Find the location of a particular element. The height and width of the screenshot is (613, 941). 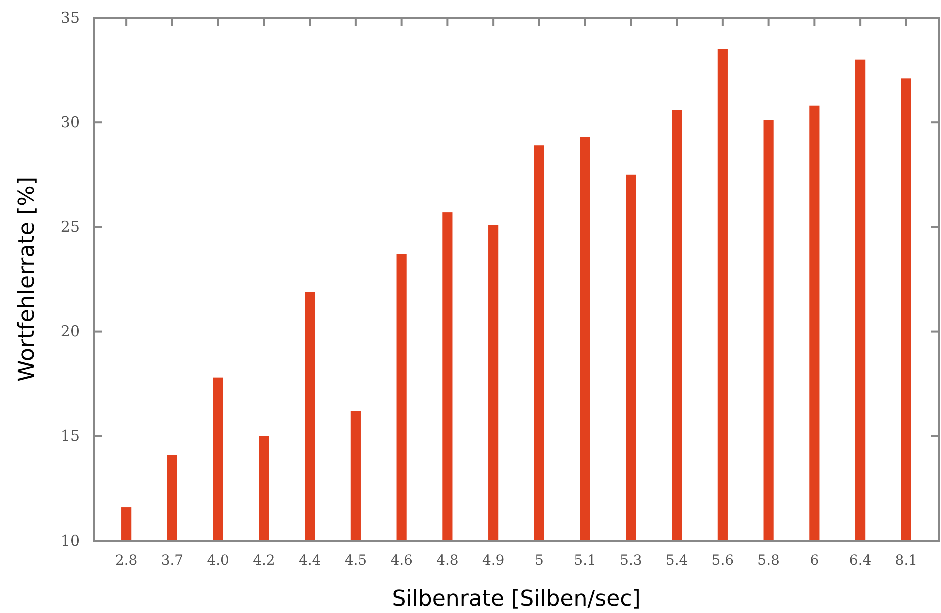

y-tick-label: 30 is located at coordinates (70, 122).